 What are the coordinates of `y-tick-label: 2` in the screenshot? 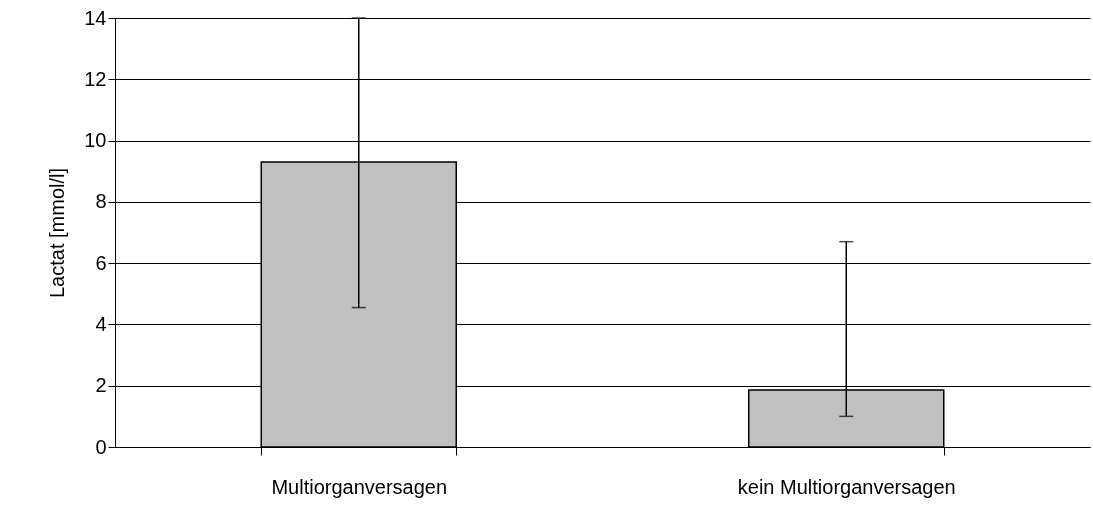 It's located at (101, 385).